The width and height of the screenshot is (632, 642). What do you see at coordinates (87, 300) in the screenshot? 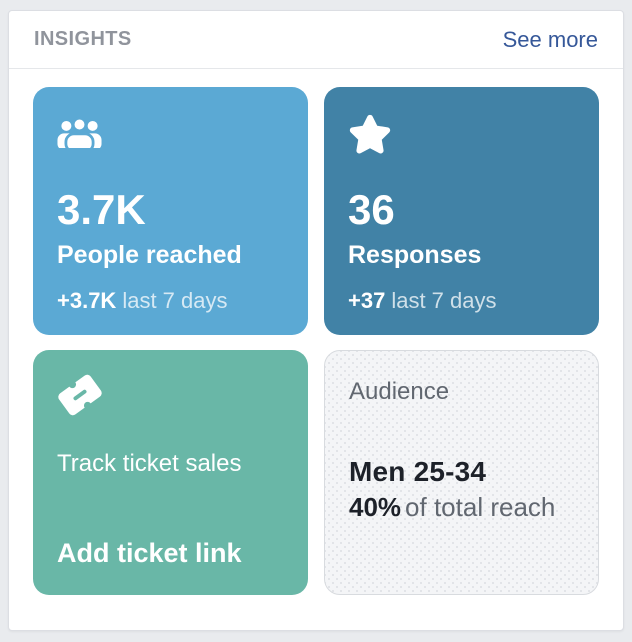
I see `delta-value: +3.7K` at bounding box center [87, 300].